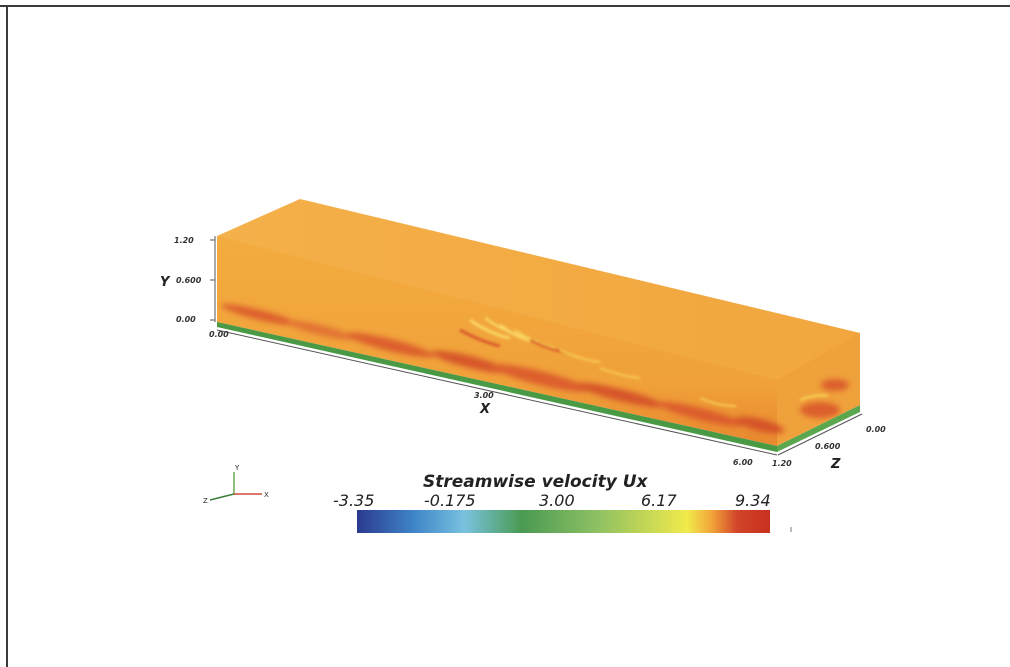  Describe the element at coordinates (563, 521) in the screenshot. I see `colorbar-gradient` at that location.